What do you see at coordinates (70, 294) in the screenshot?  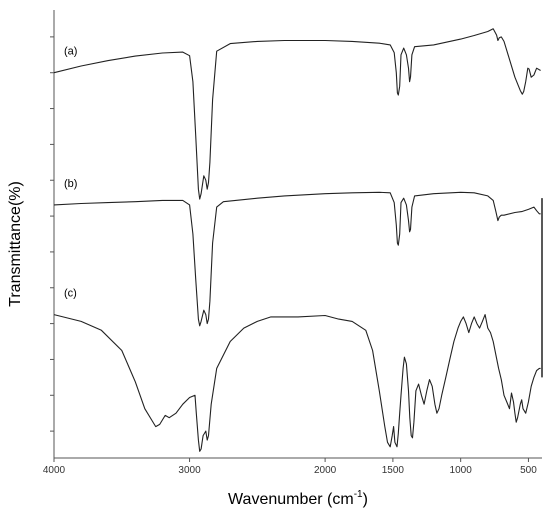 I see `panel-label-c: (c)` at bounding box center [70, 294].